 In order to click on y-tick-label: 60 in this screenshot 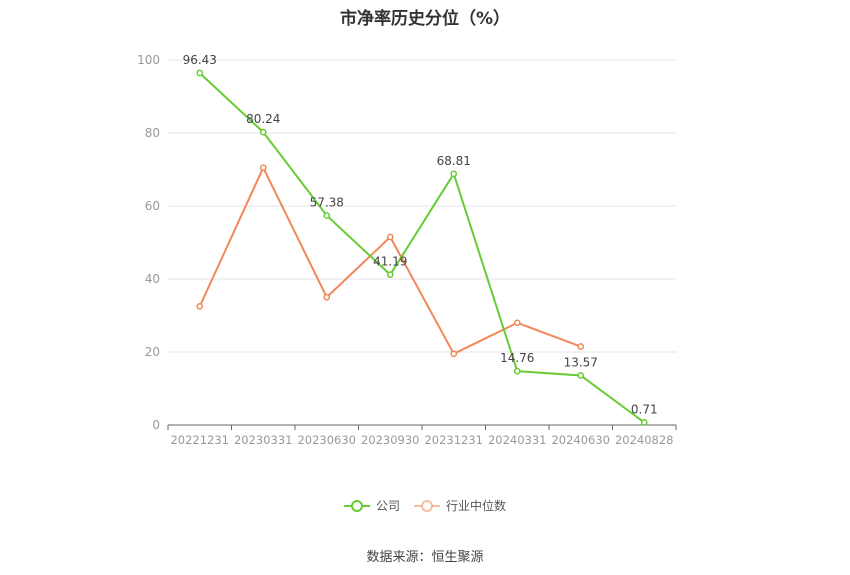, I will do `click(152, 206)`.